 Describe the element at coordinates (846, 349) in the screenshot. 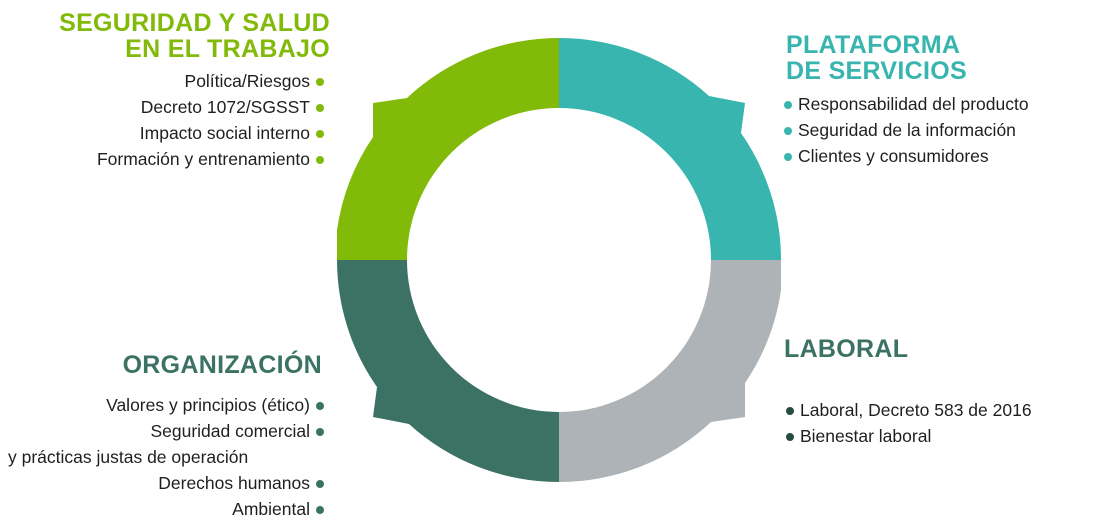

I see `heading-laboral: LABORAL` at that location.